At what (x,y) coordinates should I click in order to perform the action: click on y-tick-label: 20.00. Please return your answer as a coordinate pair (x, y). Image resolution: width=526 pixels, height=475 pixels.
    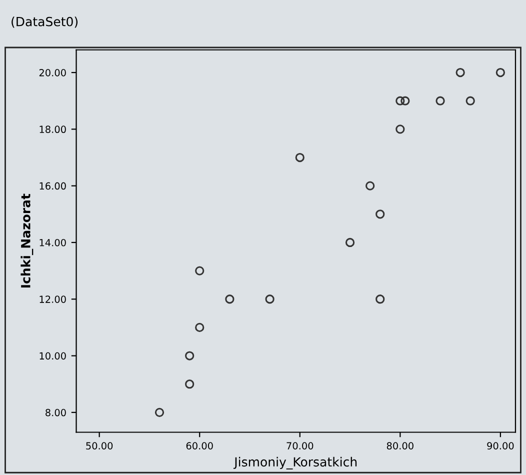
    Looking at the image, I should click on (52, 72).